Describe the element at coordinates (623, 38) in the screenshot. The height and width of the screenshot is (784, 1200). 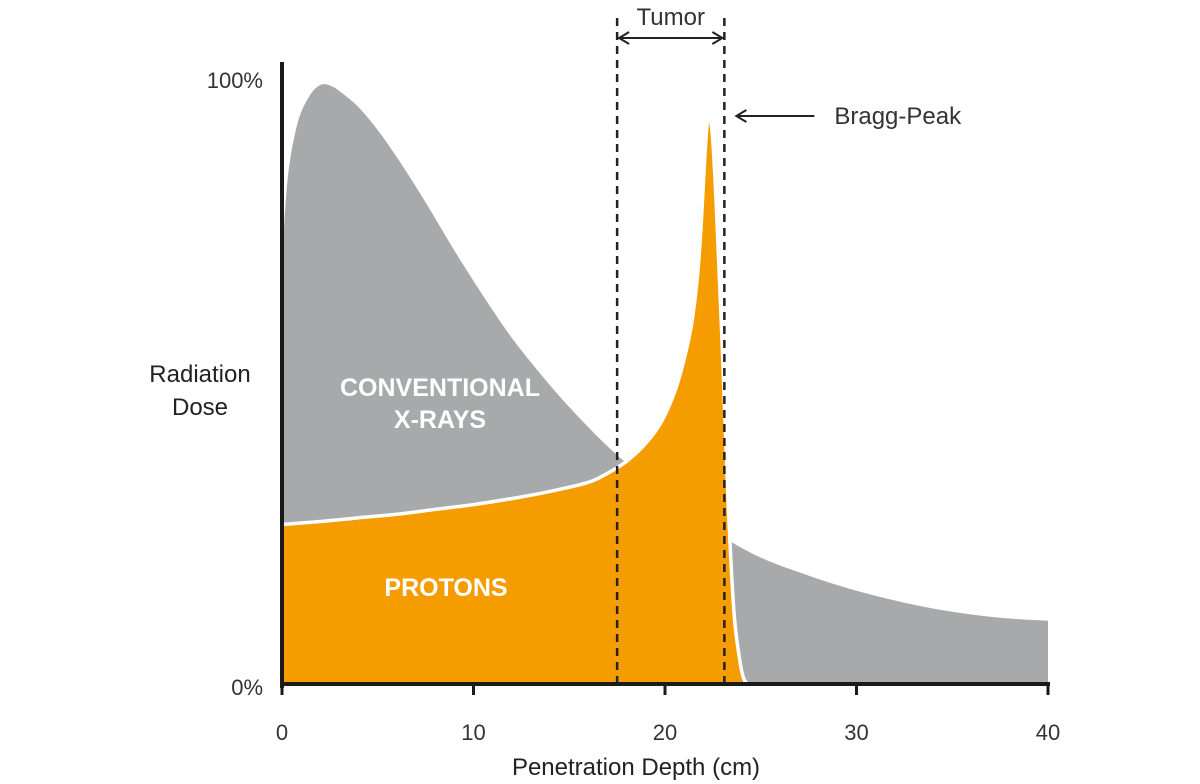
I see `tumor-arrowhead-left` at that location.